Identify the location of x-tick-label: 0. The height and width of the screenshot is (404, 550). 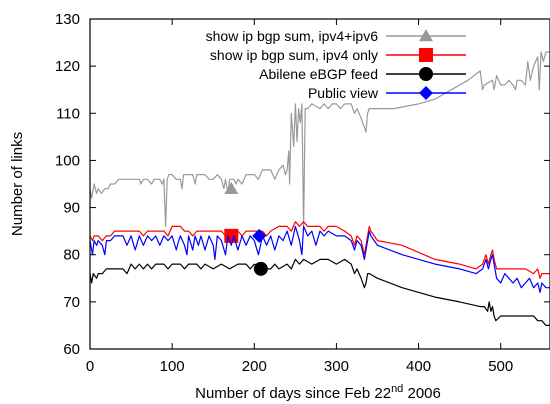
(90, 366).